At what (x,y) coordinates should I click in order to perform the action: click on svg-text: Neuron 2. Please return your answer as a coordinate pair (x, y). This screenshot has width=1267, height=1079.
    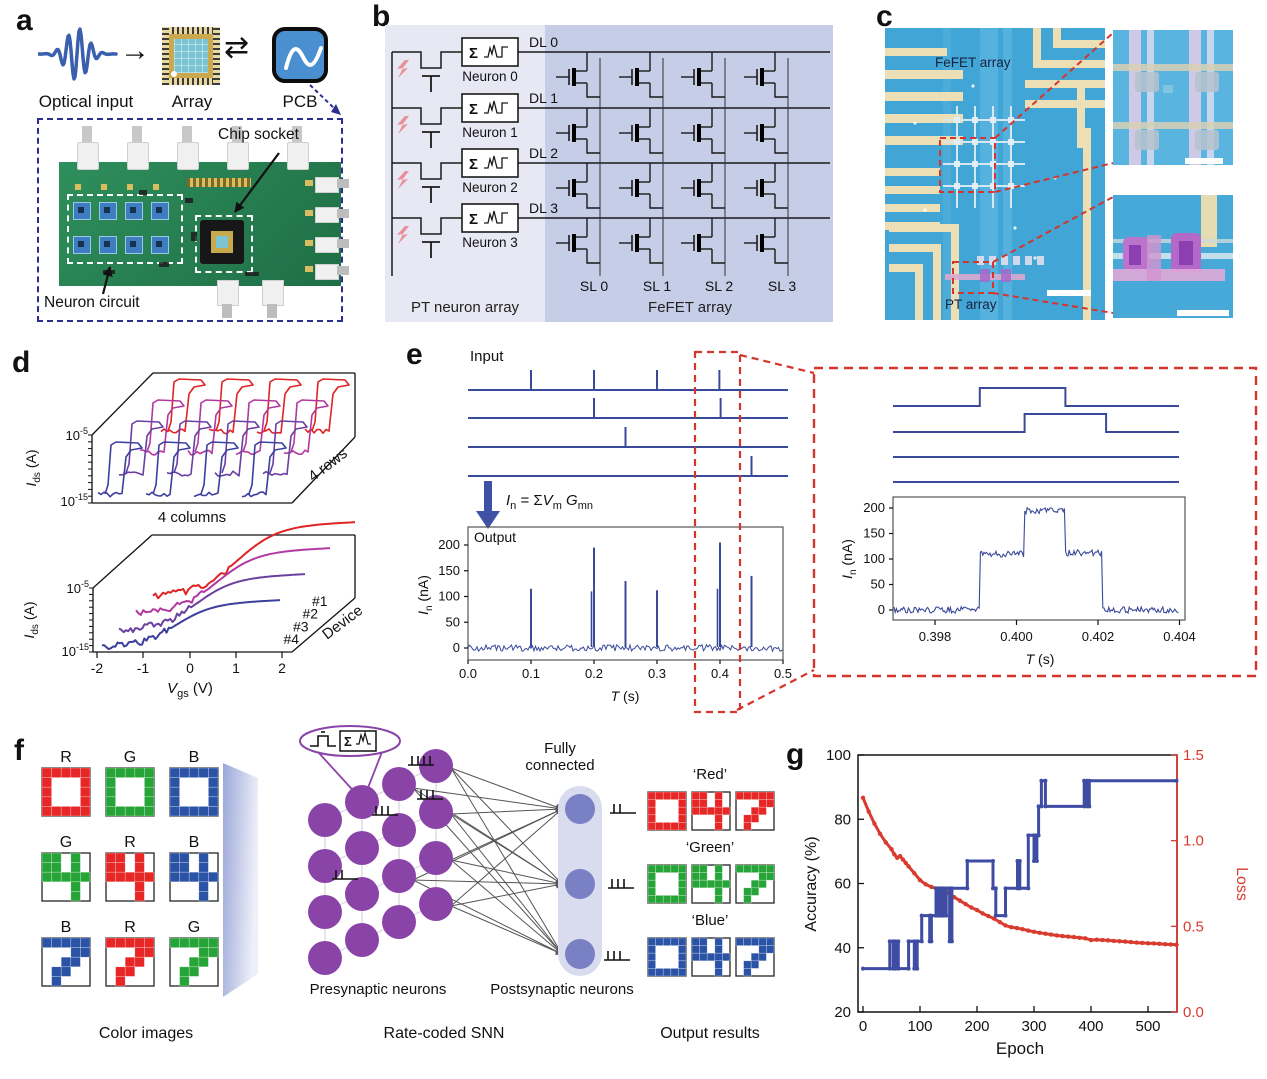
    Looking at the image, I should click on (490, 187).